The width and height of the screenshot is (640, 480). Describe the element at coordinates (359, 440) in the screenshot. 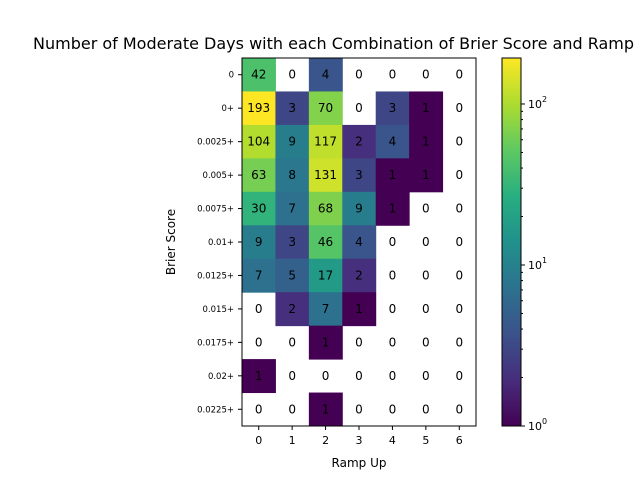

I see `x-tick-label: 3` at that location.